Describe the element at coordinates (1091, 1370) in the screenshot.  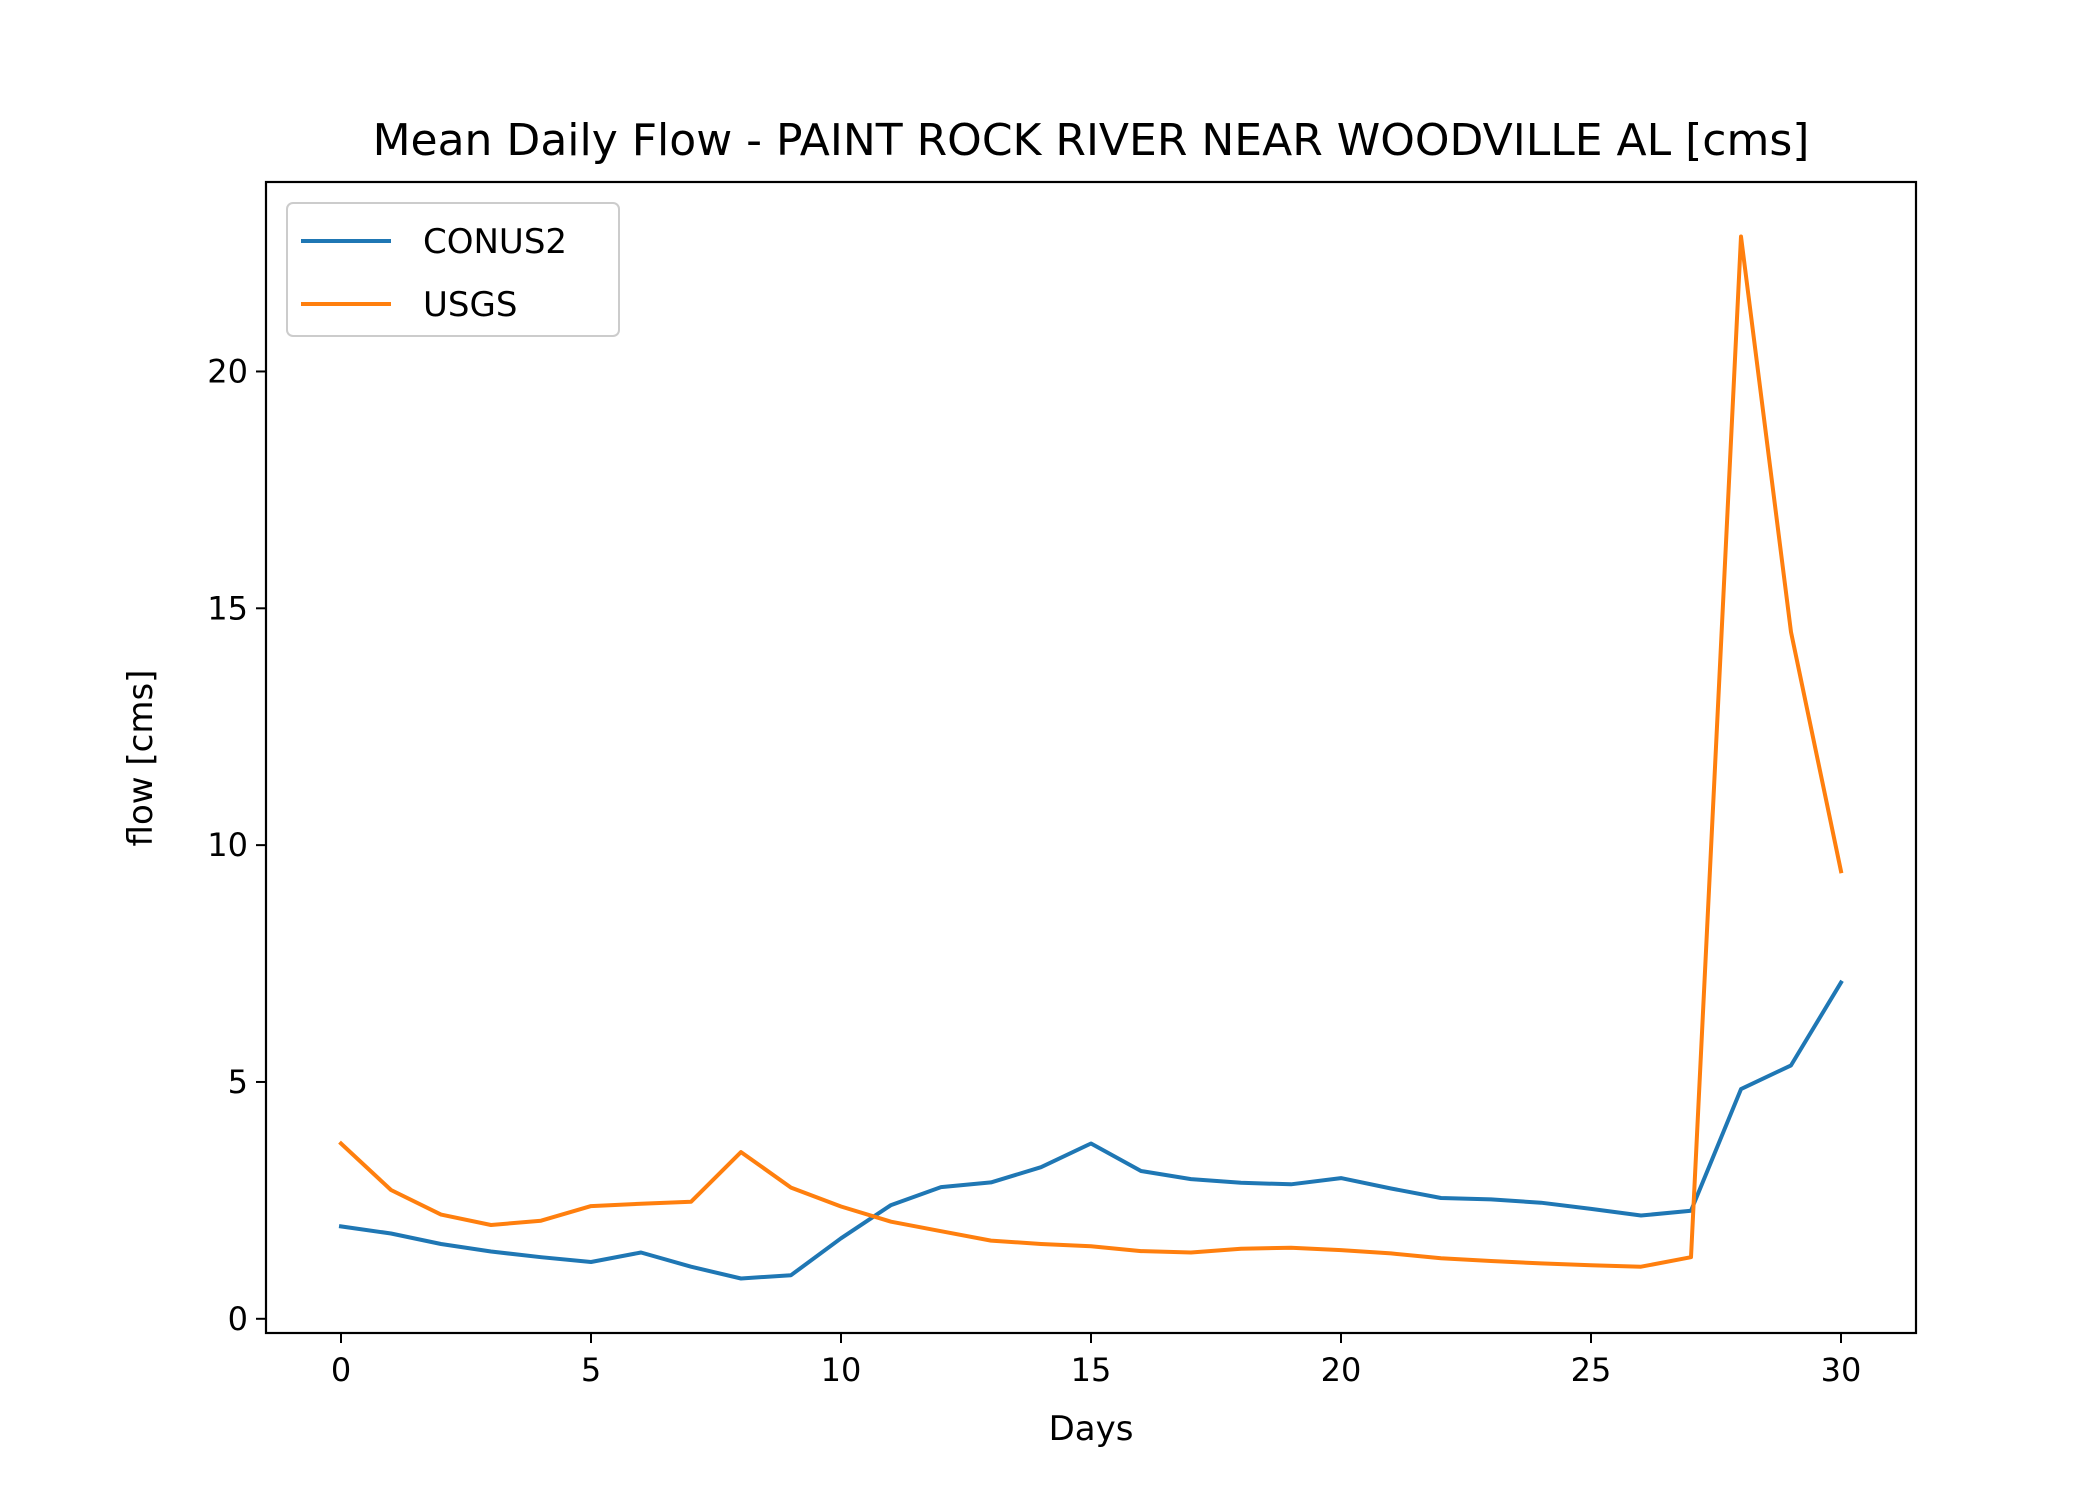
I see `x-tick-label: 15` at that location.